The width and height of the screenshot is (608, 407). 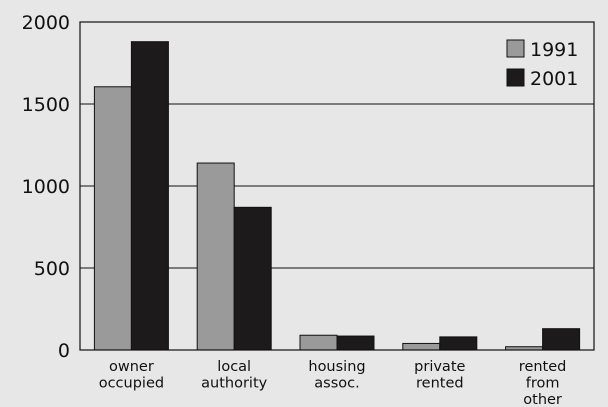 What do you see at coordinates (46, 105) in the screenshot?
I see `y-tick-label: 1500` at bounding box center [46, 105].